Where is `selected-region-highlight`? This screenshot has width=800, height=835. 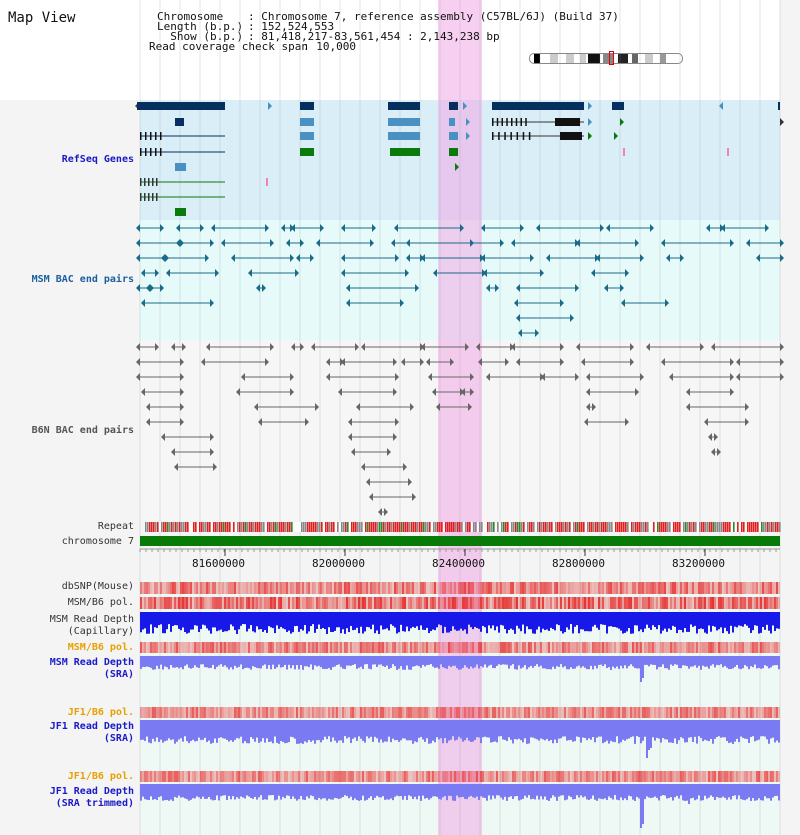 selected-region-highlight is located at coordinates (460, 417).